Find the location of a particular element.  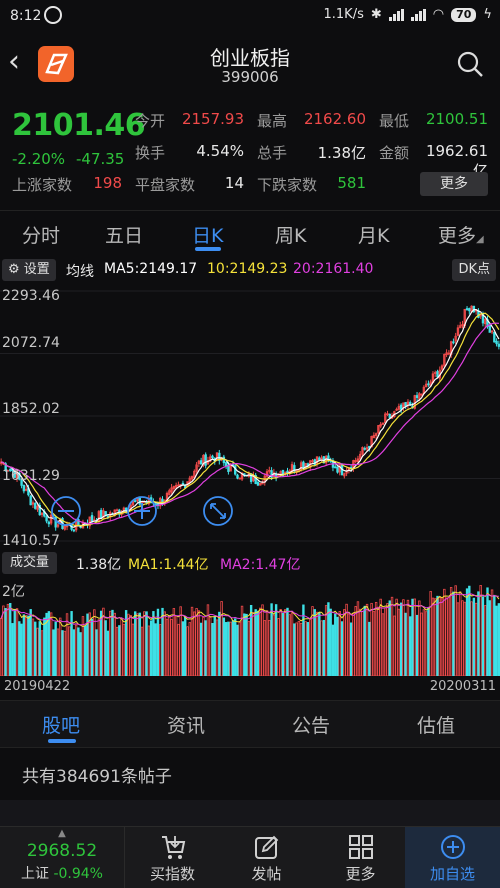

up-count-label: 上涨家数 is located at coordinates (42, 185).